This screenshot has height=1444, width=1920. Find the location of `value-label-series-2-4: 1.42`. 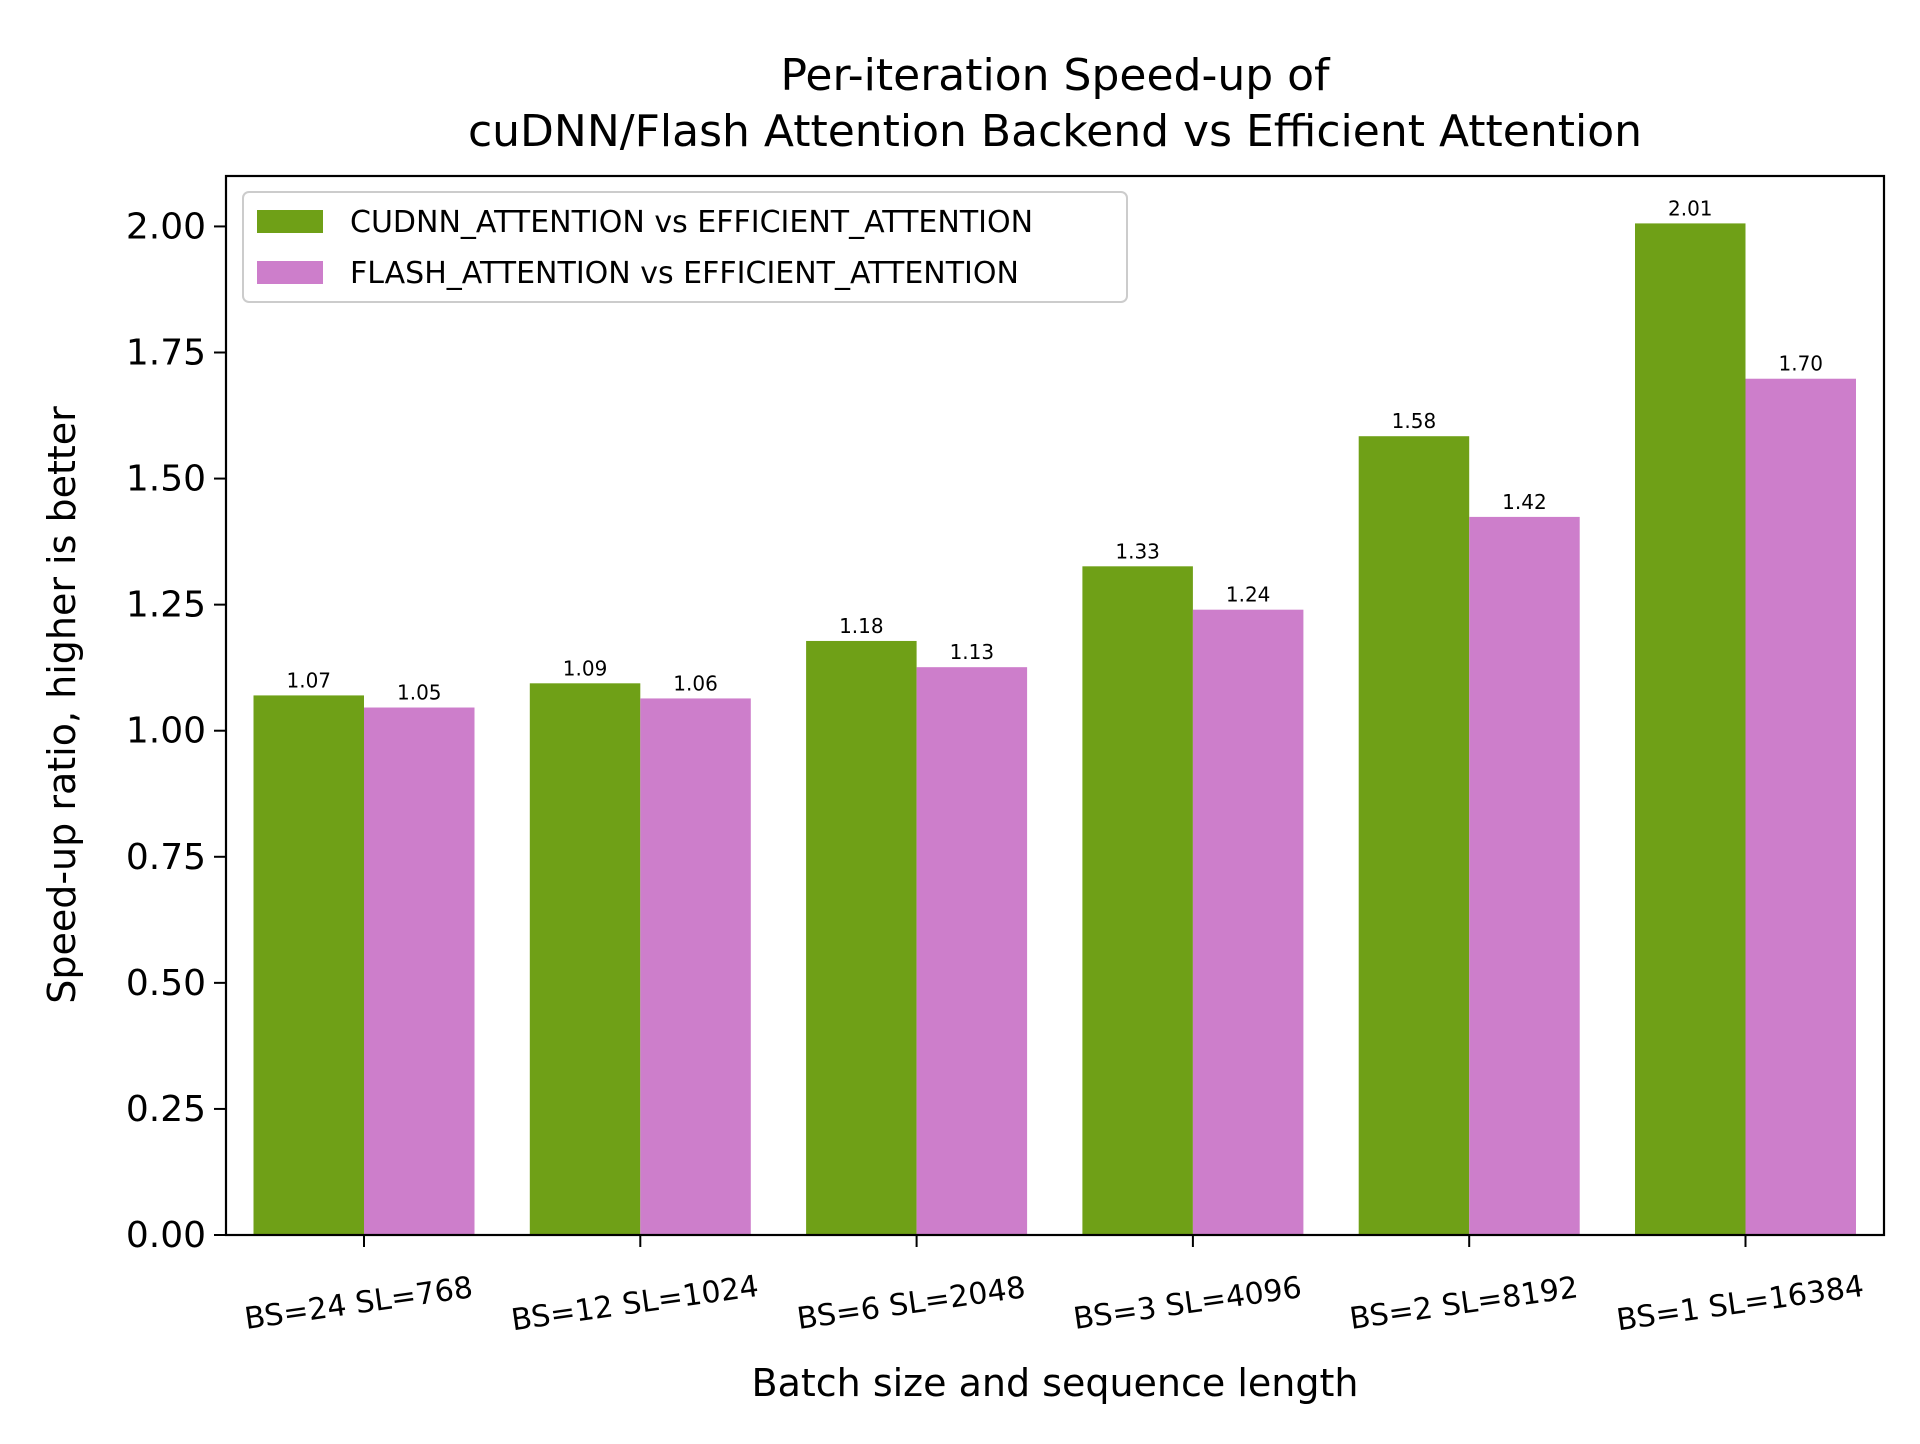

value-label-series-2-4: 1.42 is located at coordinates (1524, 502).